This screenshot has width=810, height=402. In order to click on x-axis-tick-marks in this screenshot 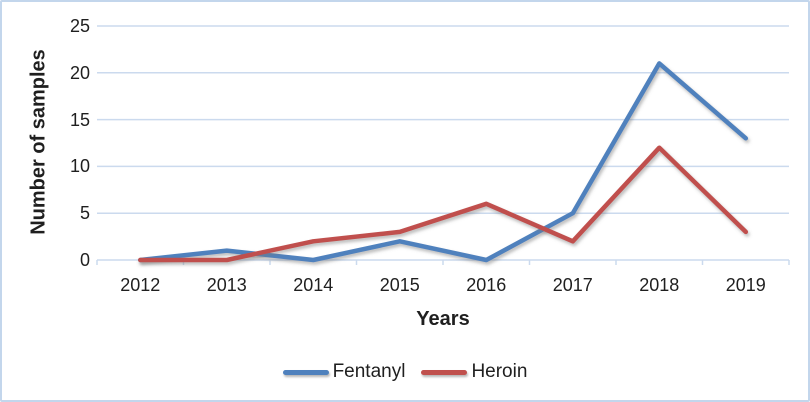, I will do `click(443, 262)`.